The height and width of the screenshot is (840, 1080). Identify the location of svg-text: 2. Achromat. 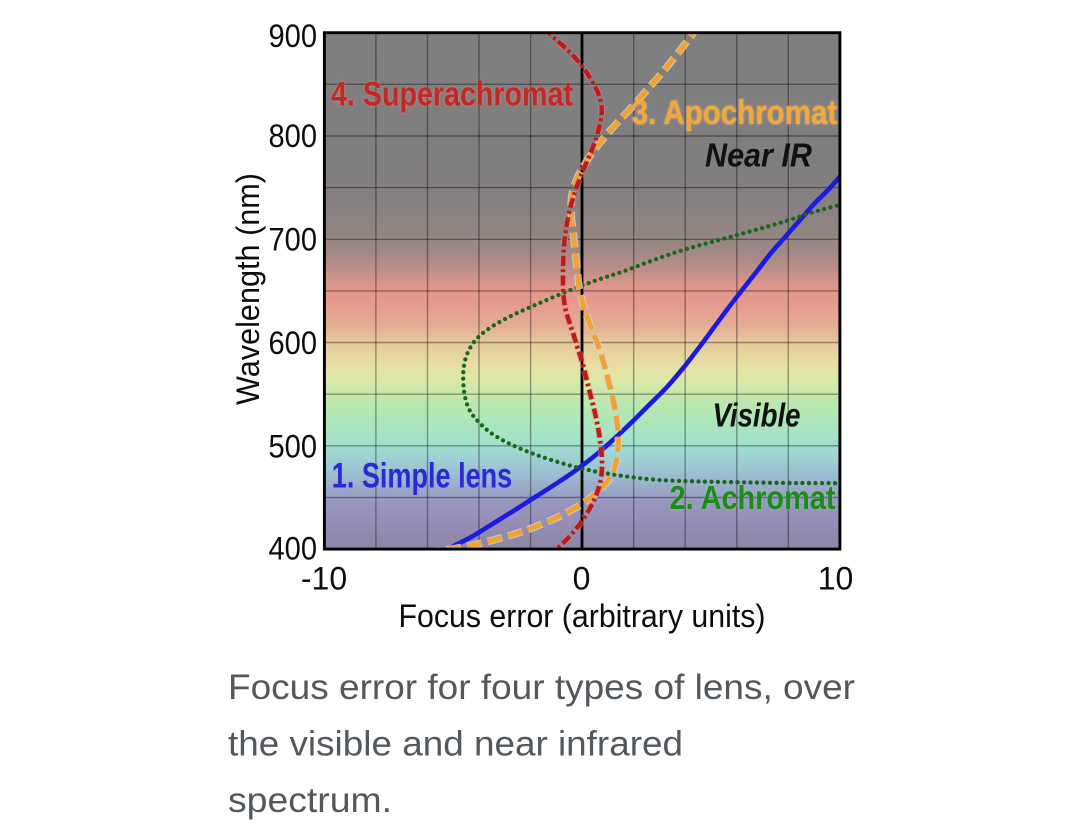
(753, 497).